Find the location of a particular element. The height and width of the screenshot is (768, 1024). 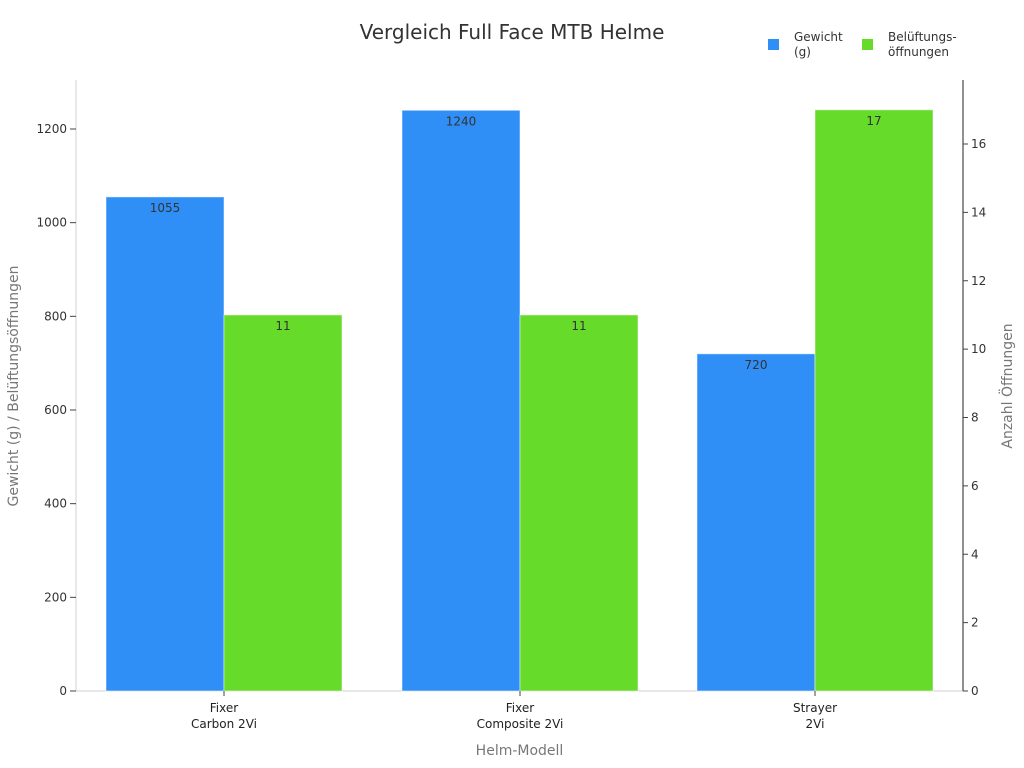

x-tick-label: Carbon 2Vi is located at coordinates (224, 724).